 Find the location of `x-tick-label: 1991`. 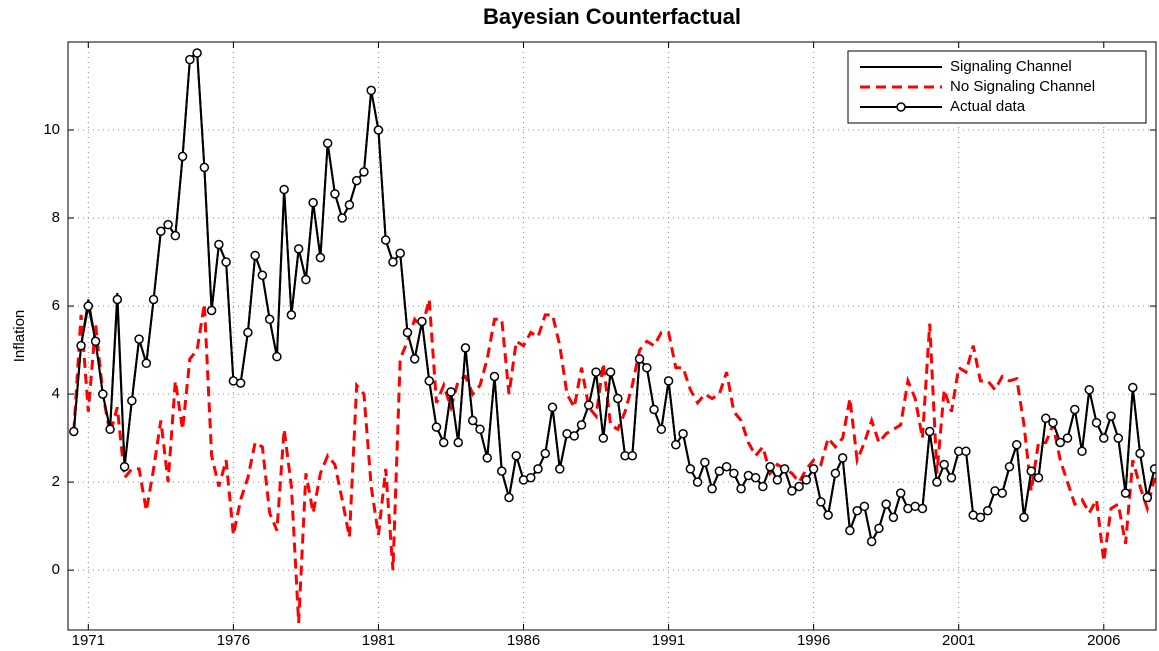

x-tick-label: 1991 is located at coordinates (668, 640).